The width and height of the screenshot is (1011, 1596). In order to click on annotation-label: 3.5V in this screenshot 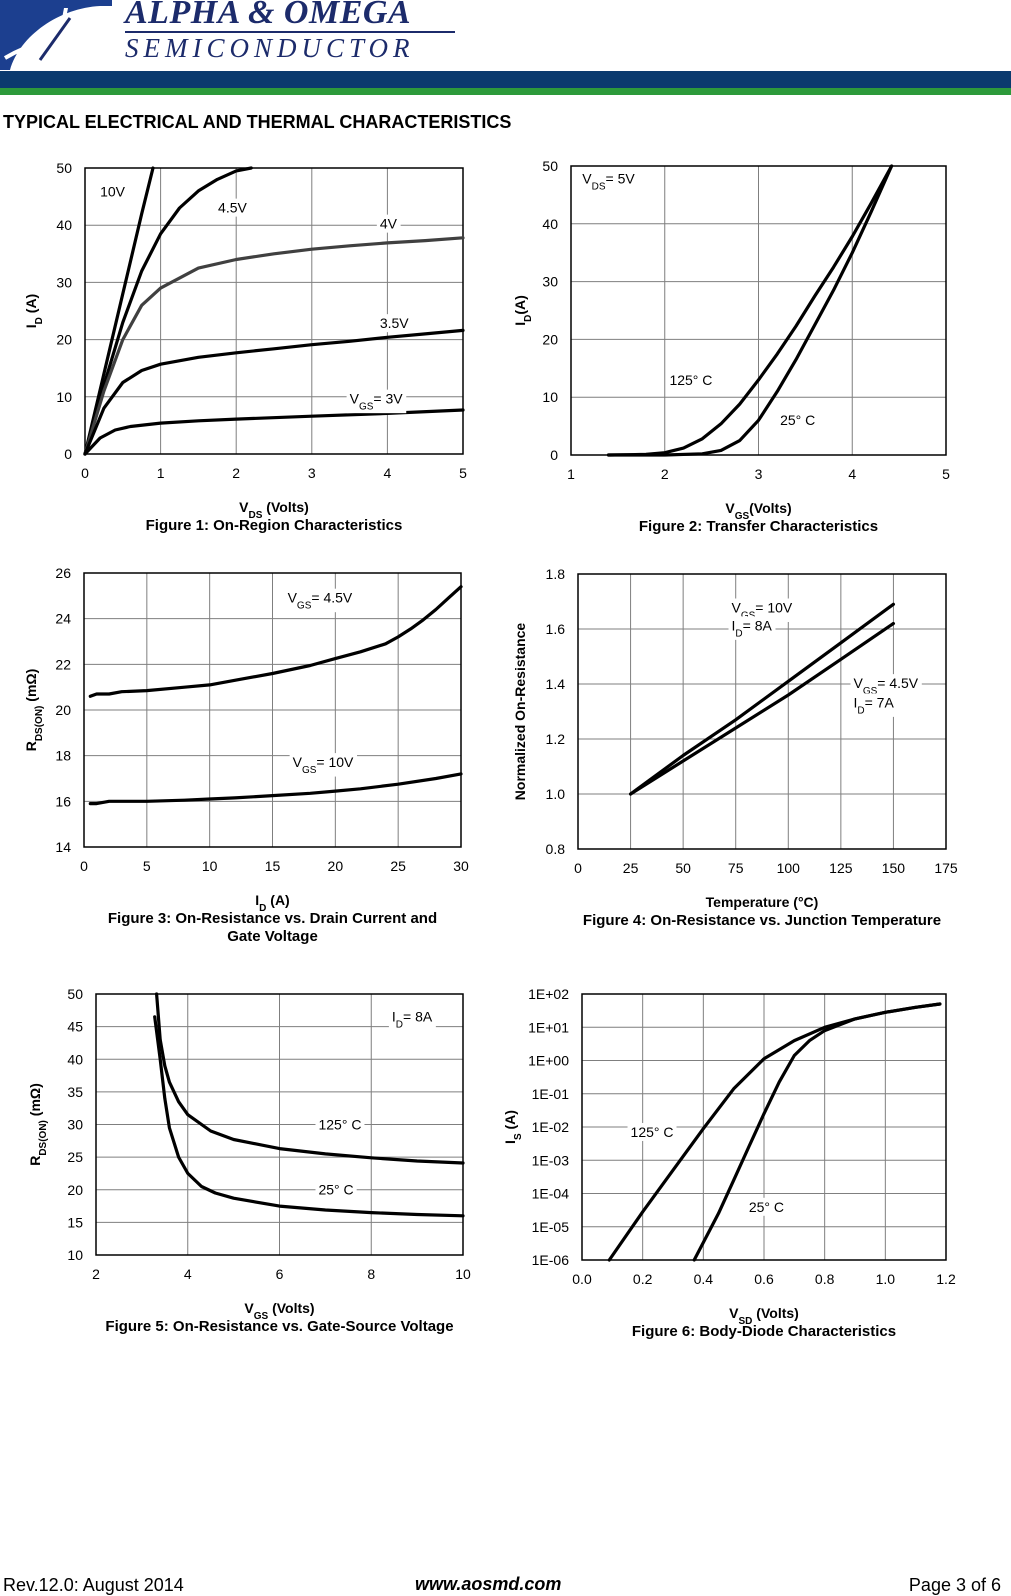, I will do `click(394, 323)`.